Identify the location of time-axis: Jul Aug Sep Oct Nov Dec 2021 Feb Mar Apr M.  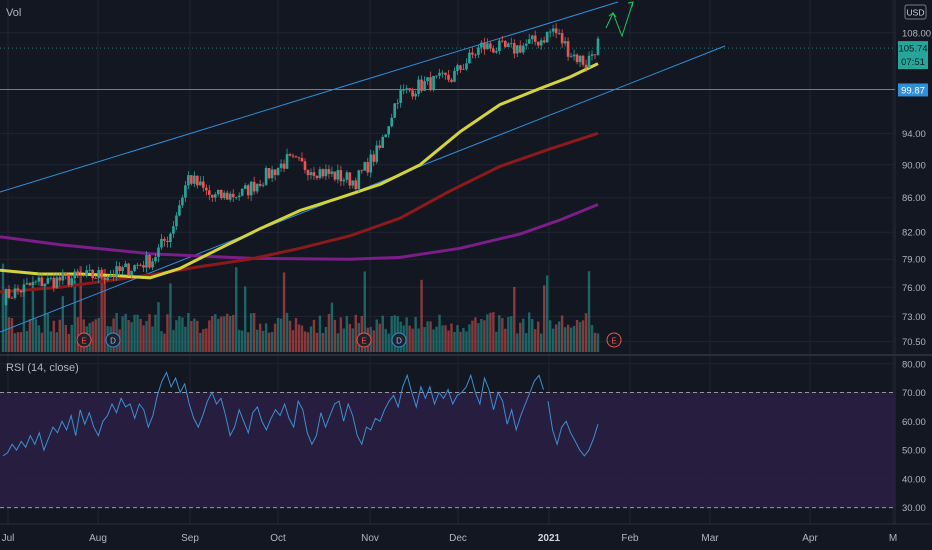
(450, 538).